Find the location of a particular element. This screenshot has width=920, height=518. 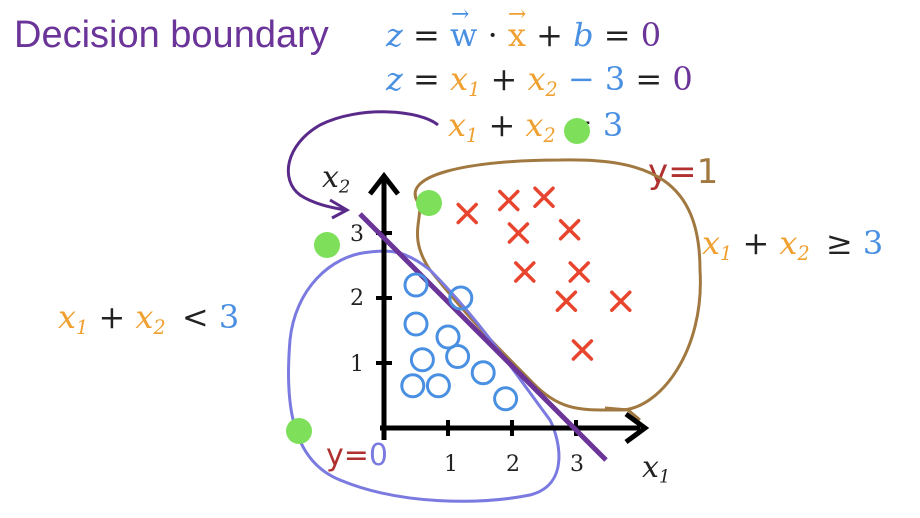

positive-region-lasso-tail is located at coordinates (622, 414).